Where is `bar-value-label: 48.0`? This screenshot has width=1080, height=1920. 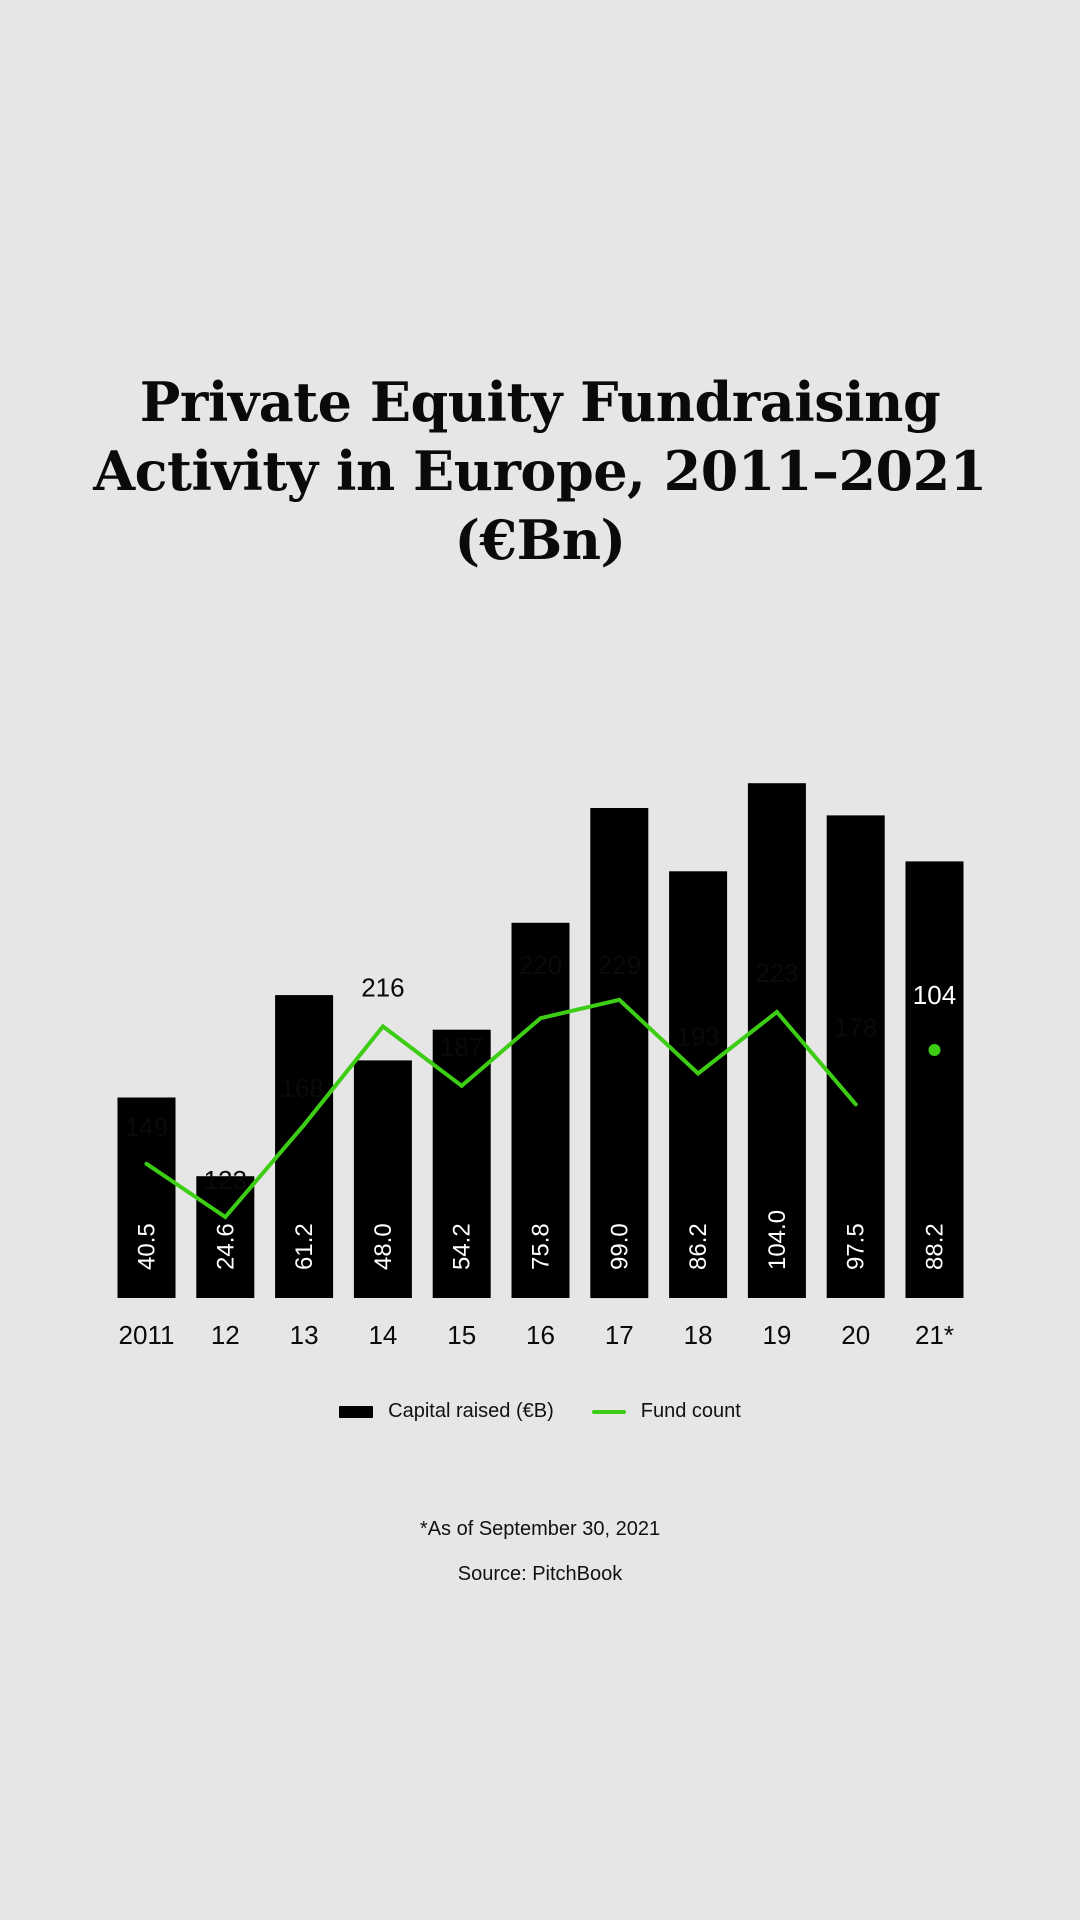
bar-value-label: 48.0 is located at coordinates (383, 1246).